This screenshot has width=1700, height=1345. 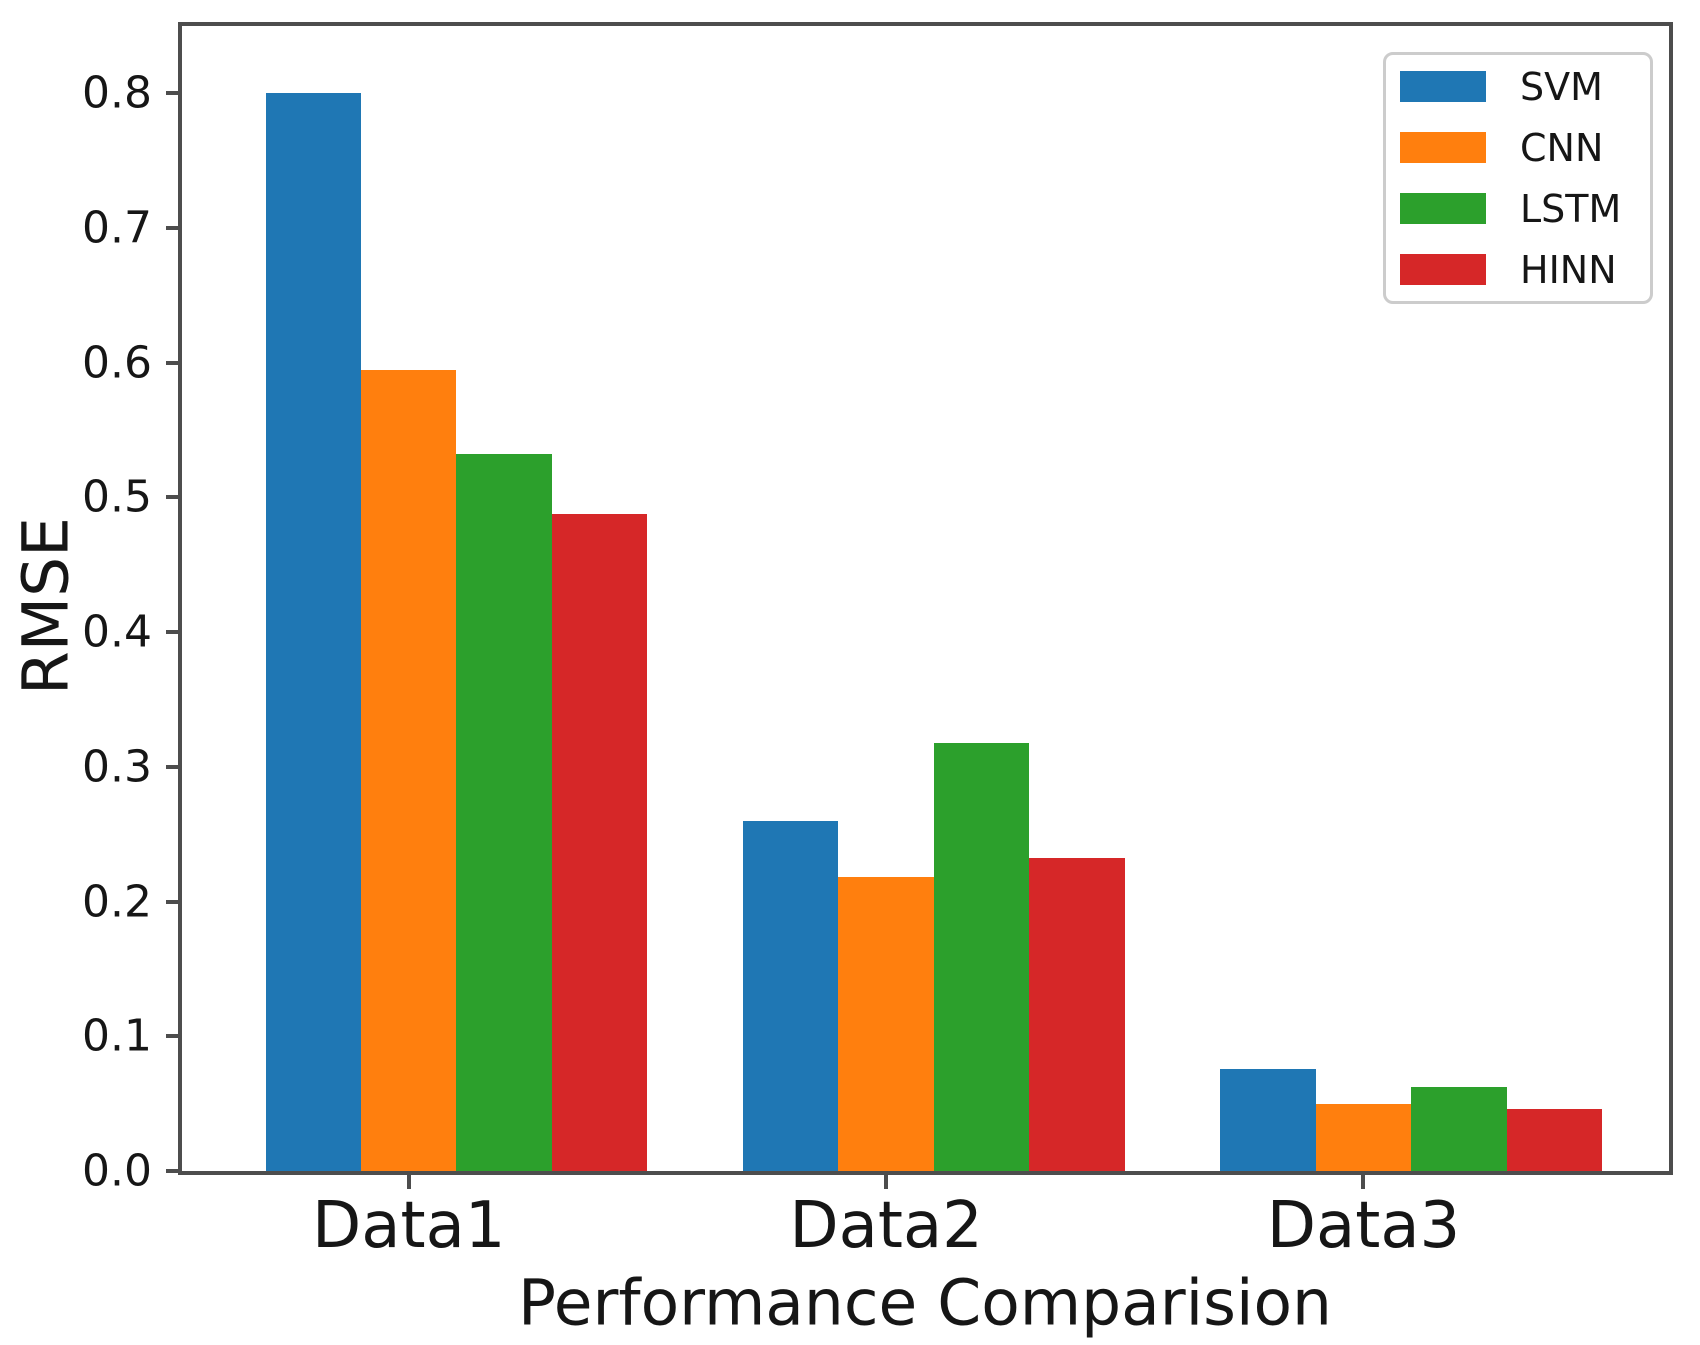 I want to click on y-tick-label: 0.6, so click(x=117, y=363).